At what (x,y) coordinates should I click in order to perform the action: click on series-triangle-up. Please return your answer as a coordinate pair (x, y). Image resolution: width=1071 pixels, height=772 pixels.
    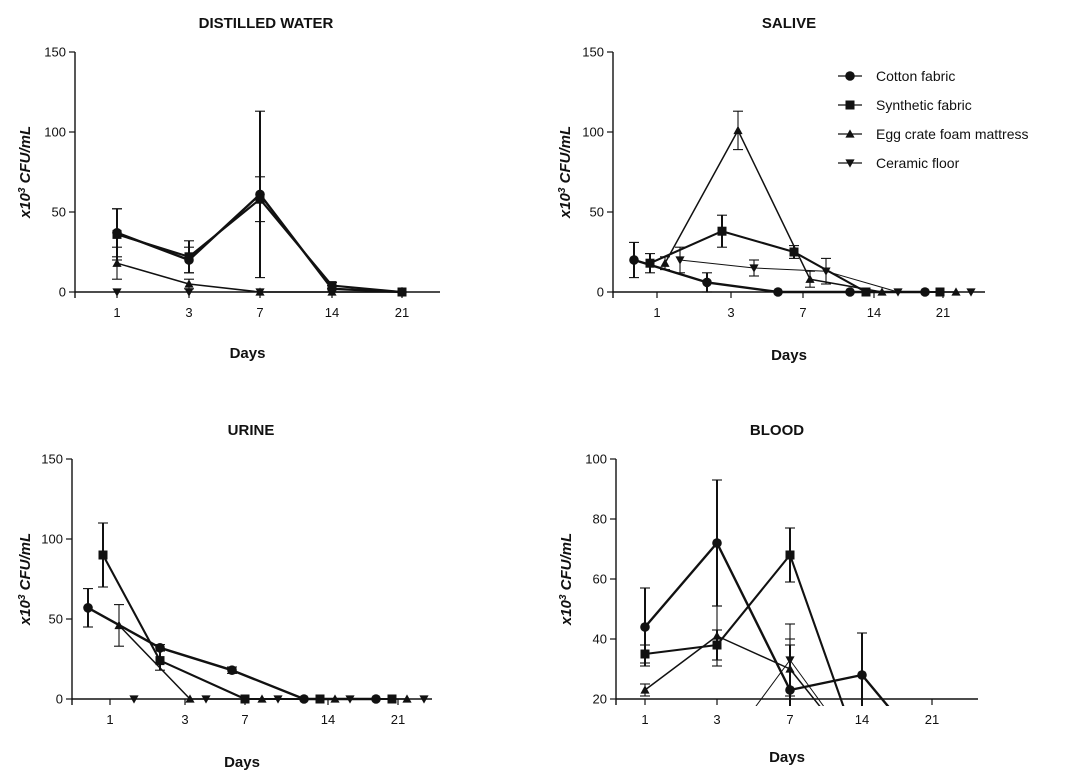
    Looking at the image, I should click on (263, 653).